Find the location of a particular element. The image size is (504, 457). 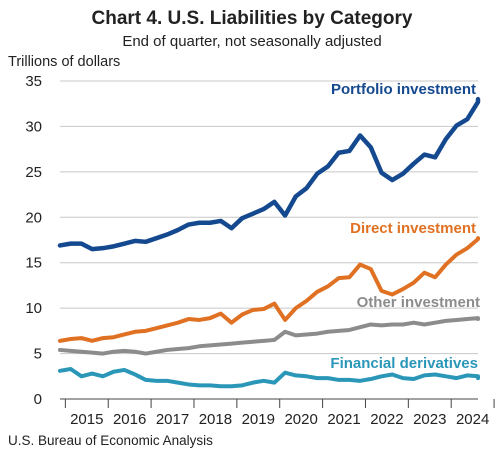

x-tick-label: 2022 is located at coordinates (386, 419).